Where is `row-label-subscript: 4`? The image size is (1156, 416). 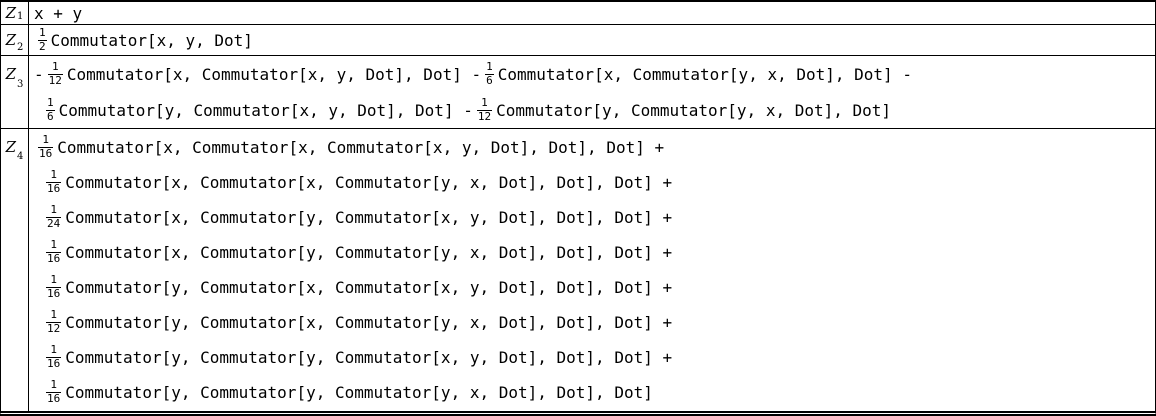
row-label-subscript: 4 is located at coordinates (20, 156).